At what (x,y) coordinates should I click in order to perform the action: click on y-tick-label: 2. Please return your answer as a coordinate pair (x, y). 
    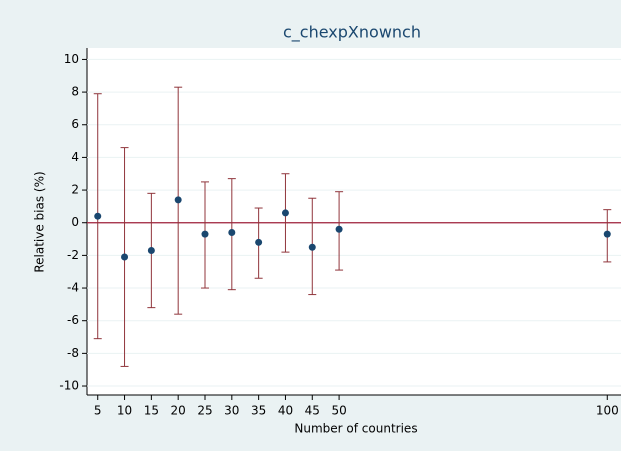
    Looking at the image, I should click on (75, 190).